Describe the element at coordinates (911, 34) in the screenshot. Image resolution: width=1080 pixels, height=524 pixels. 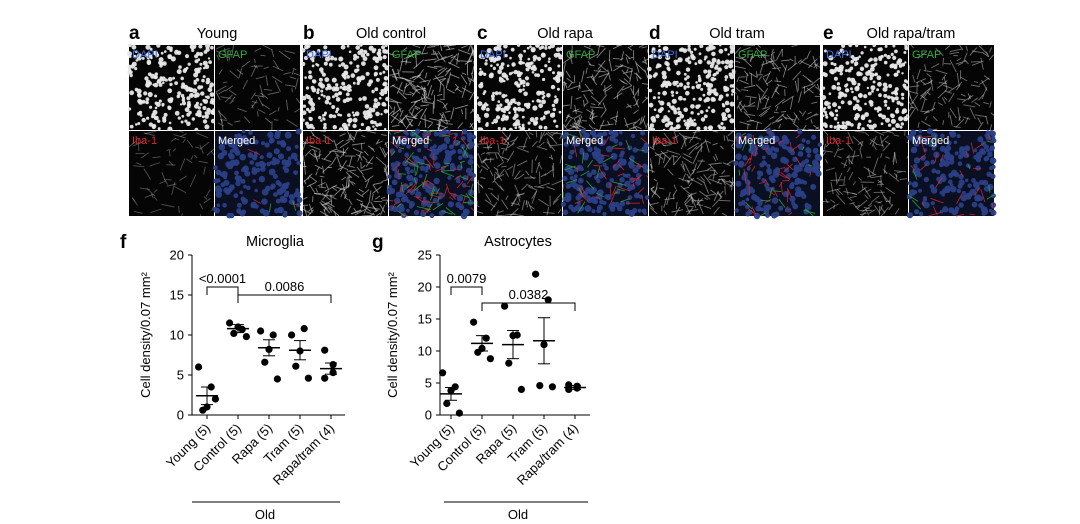
I see `panel-title: Old rapa/tram` at that location.